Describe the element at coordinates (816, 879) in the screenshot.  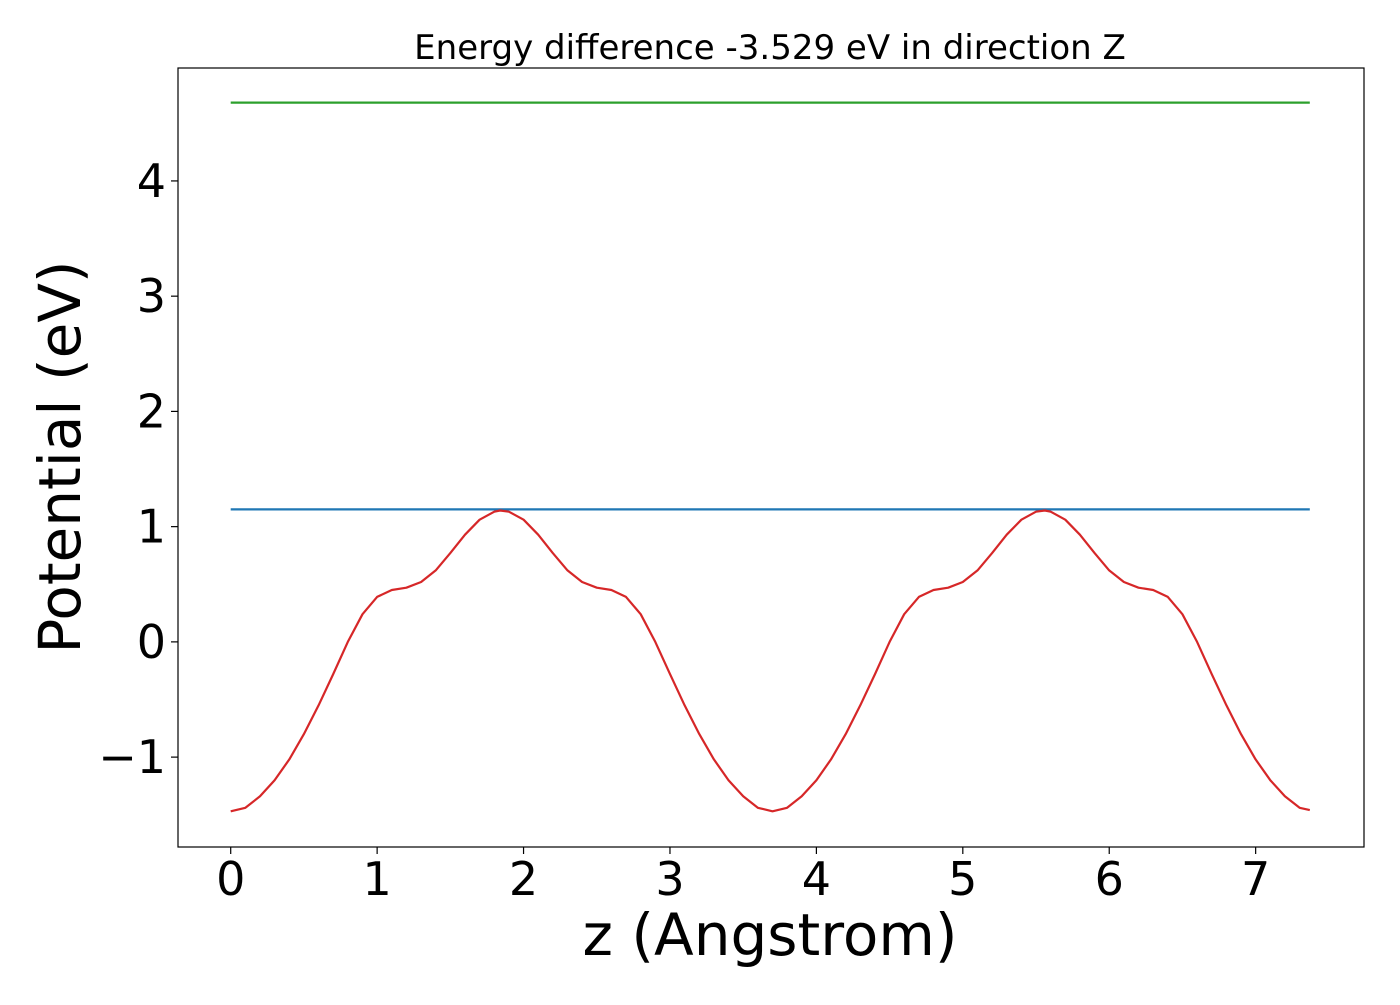
I see `x-tick-label: 4` at that location.